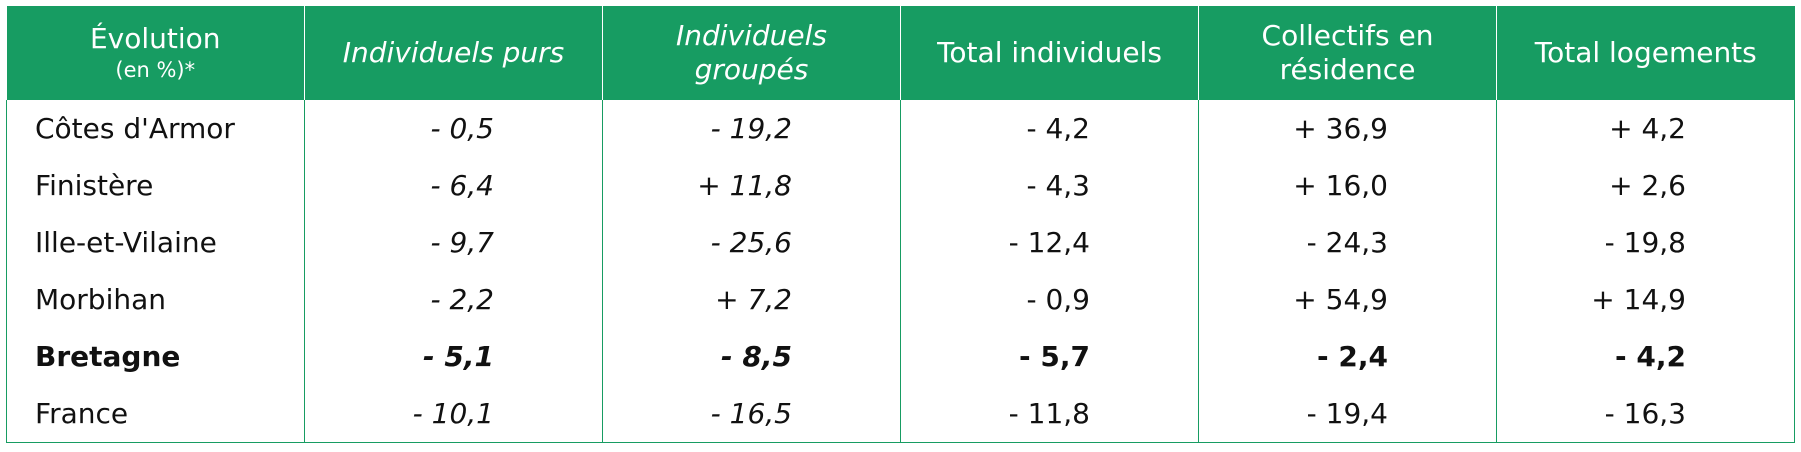  Describe the element at coordinates (751, 128) in the screenshot. I see `value-cell: - 19,2` at that location.